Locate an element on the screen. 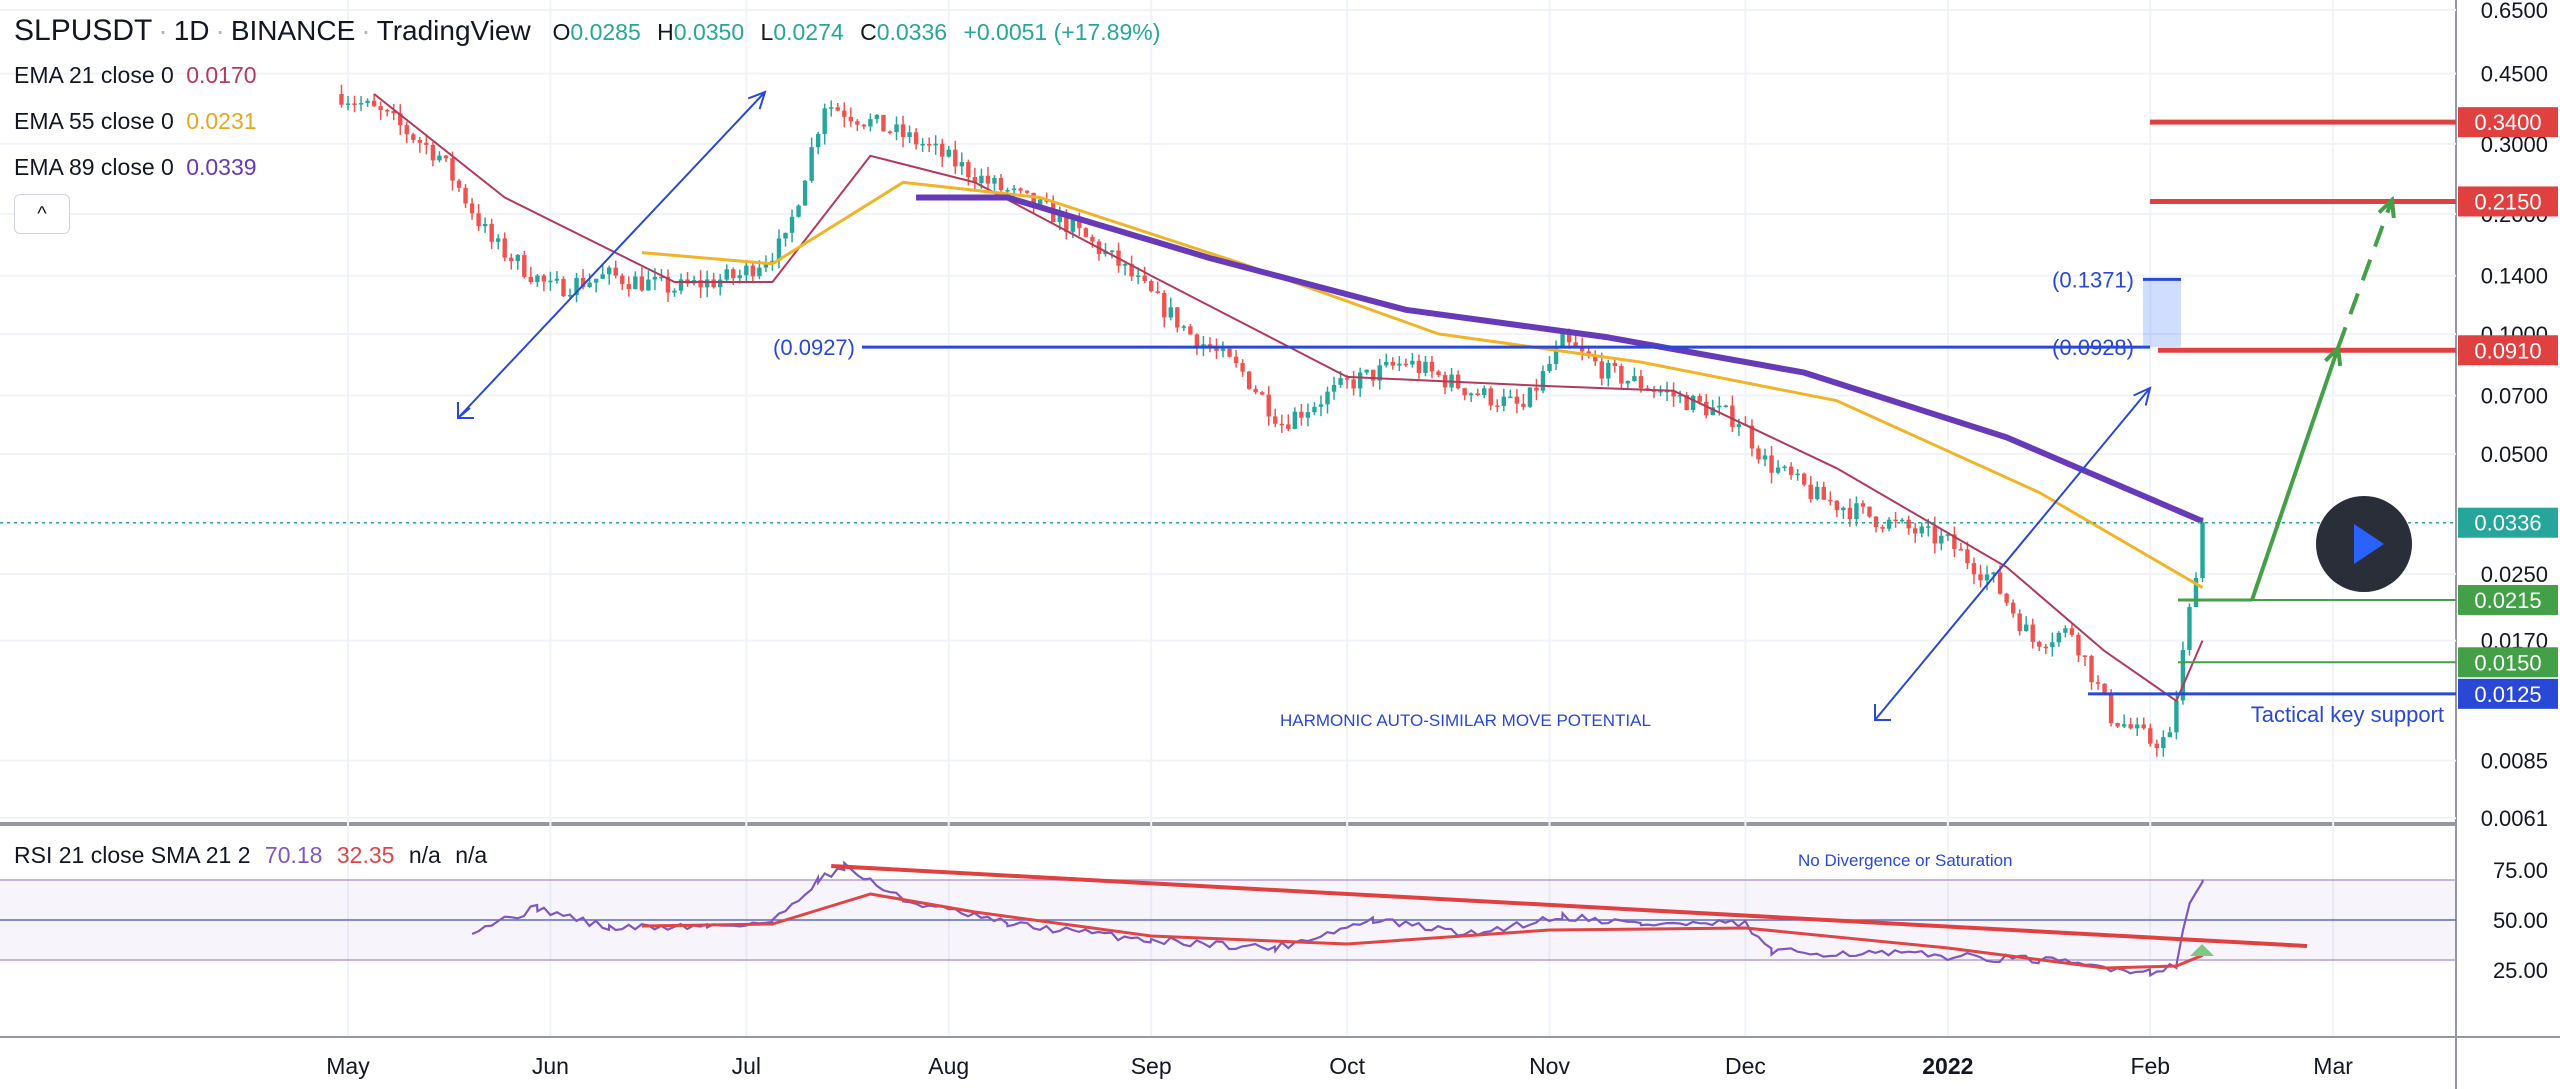 This screenshot has height=1089, width=2560. play-button is located at coordinates (2364, 544).